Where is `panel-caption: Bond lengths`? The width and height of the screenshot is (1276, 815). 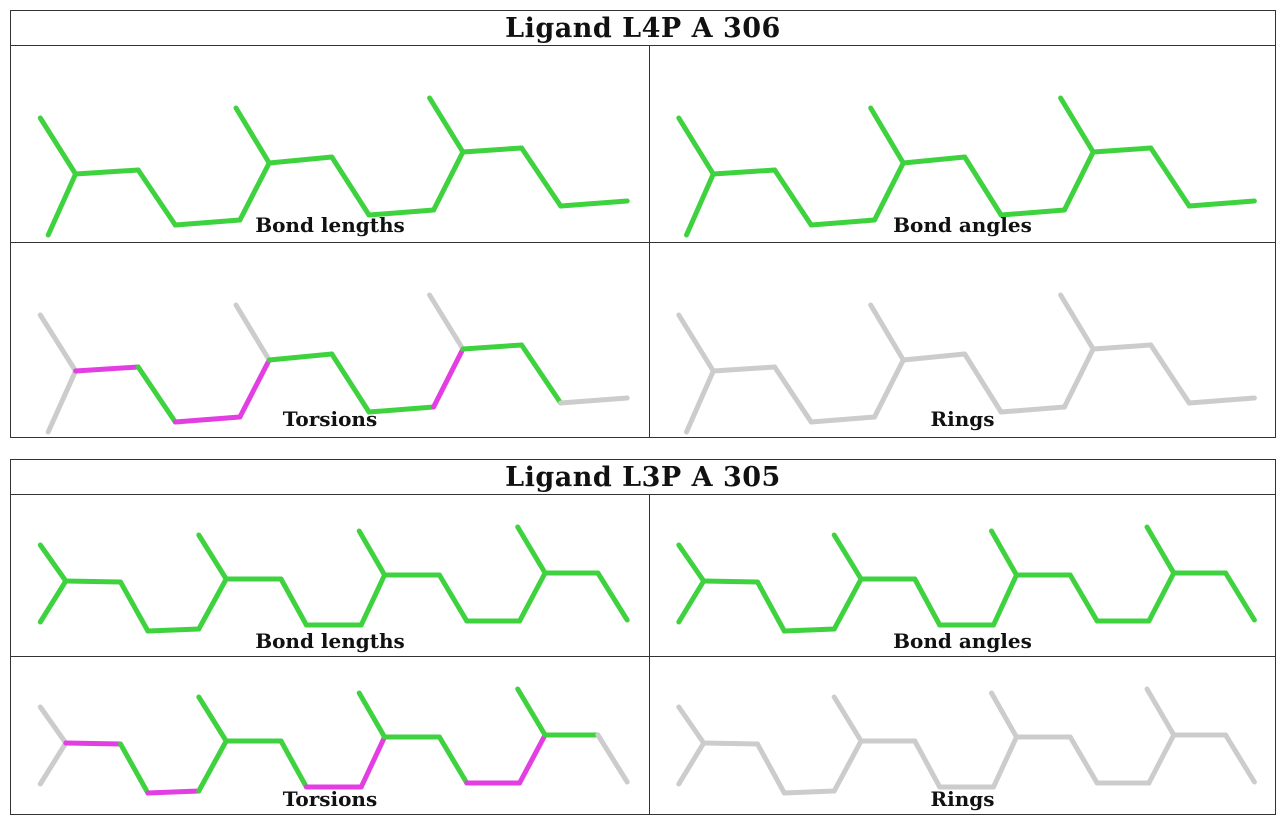
panel-caption: Bond lengths is located at coordinates (330, 225).